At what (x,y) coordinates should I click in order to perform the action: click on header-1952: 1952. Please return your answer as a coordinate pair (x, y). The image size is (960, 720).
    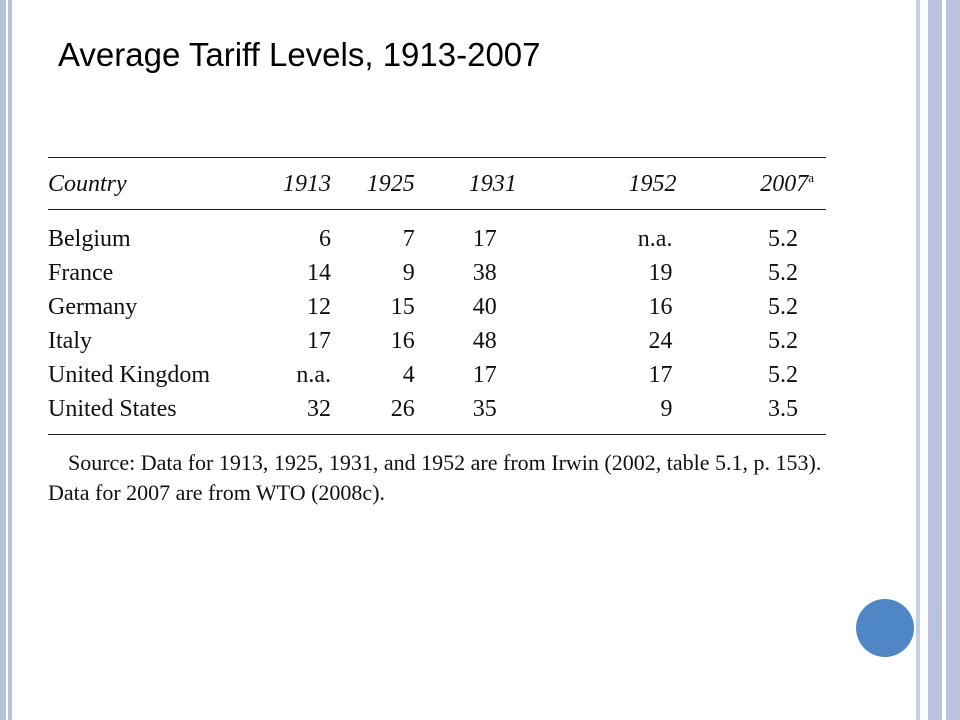
    Looking at the image, I should click on (629, 183).